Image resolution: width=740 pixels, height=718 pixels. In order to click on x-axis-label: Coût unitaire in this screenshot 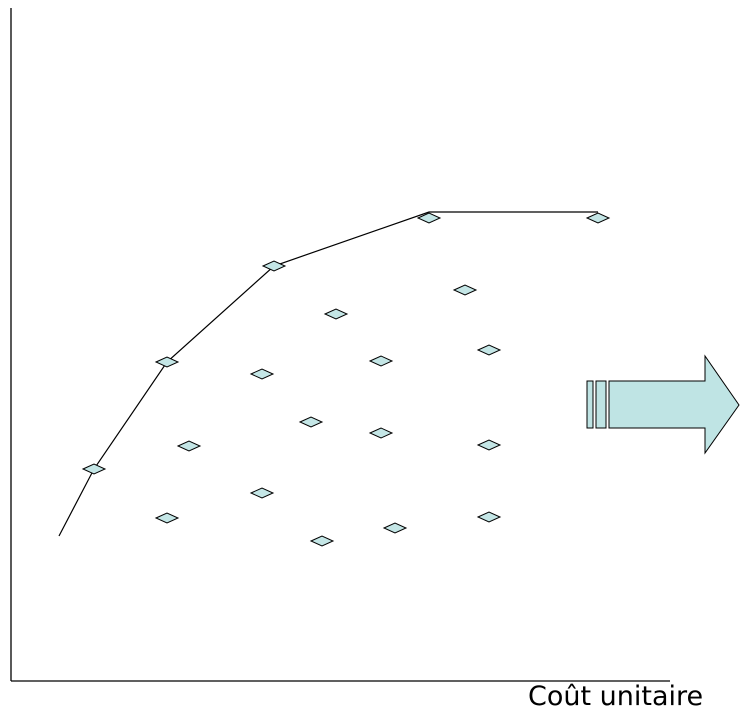, I will do `click(616, 696)`.